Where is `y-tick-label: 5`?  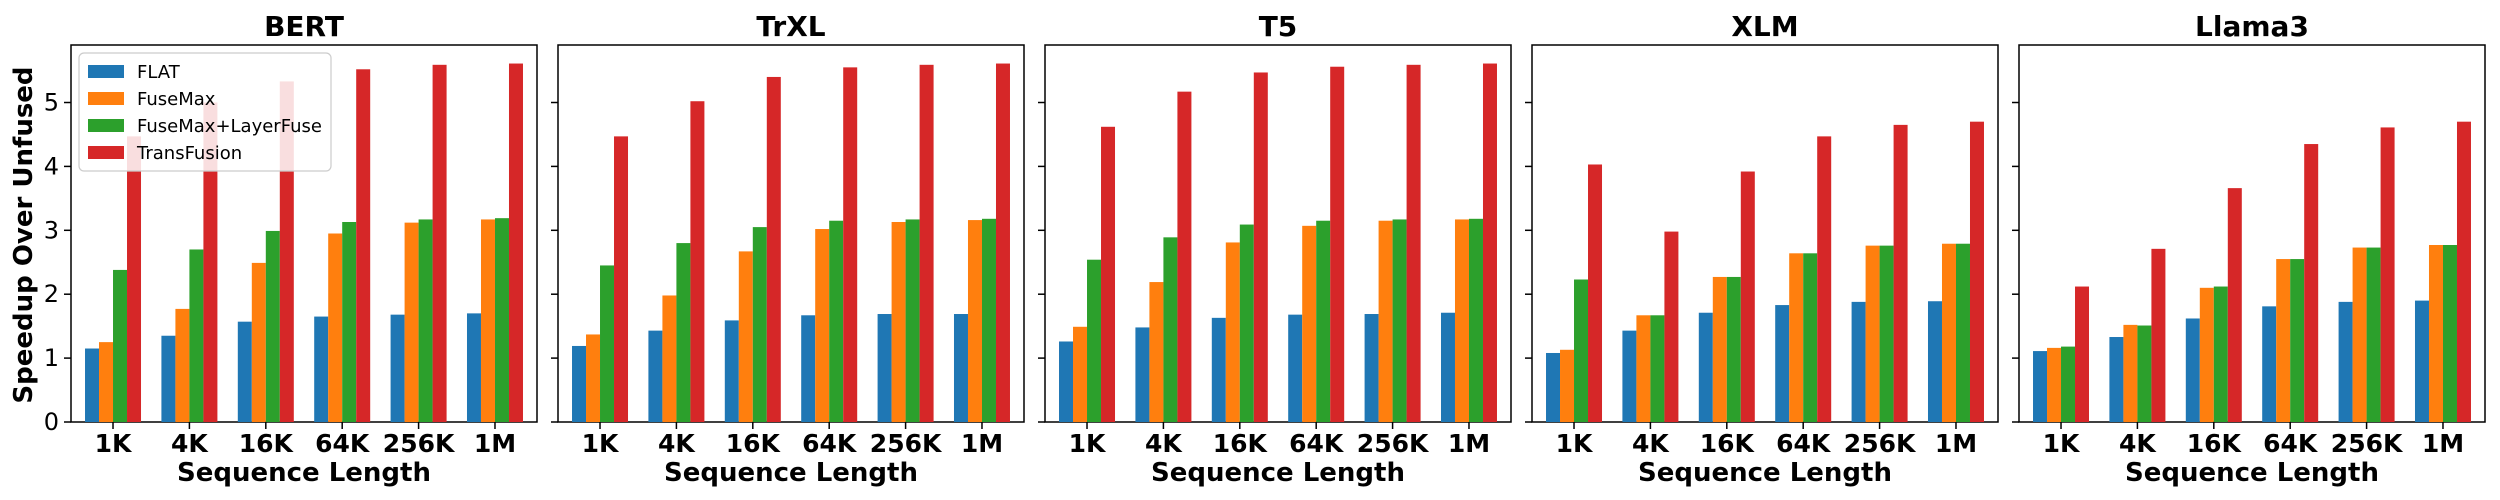
y-tick-label: 5 is located at coordinates (51, 103).